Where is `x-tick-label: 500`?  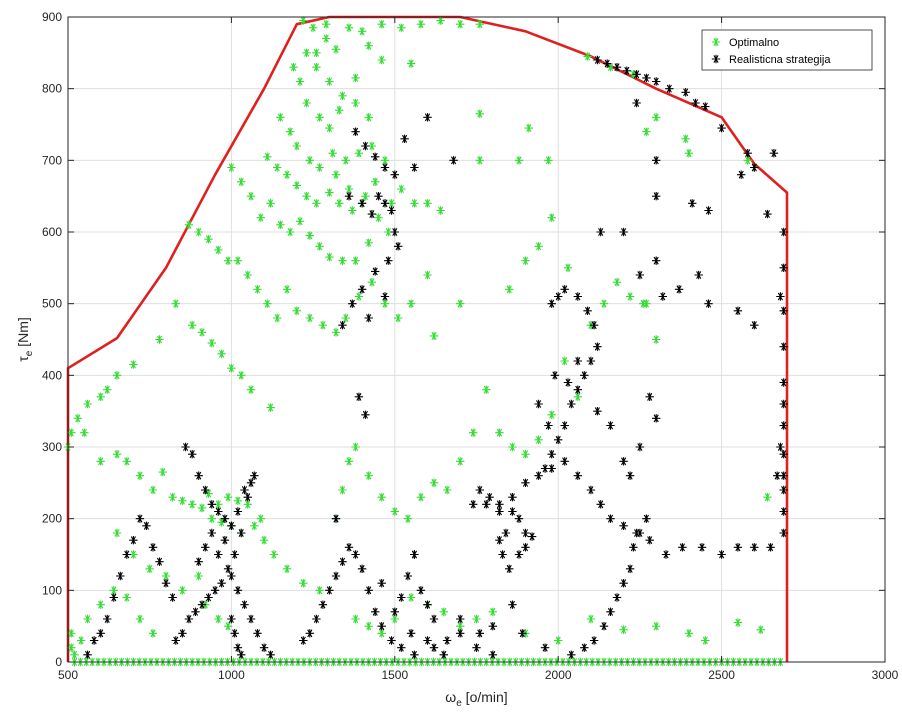
x-tick-label: 500 is located at coordinates (68, 675).